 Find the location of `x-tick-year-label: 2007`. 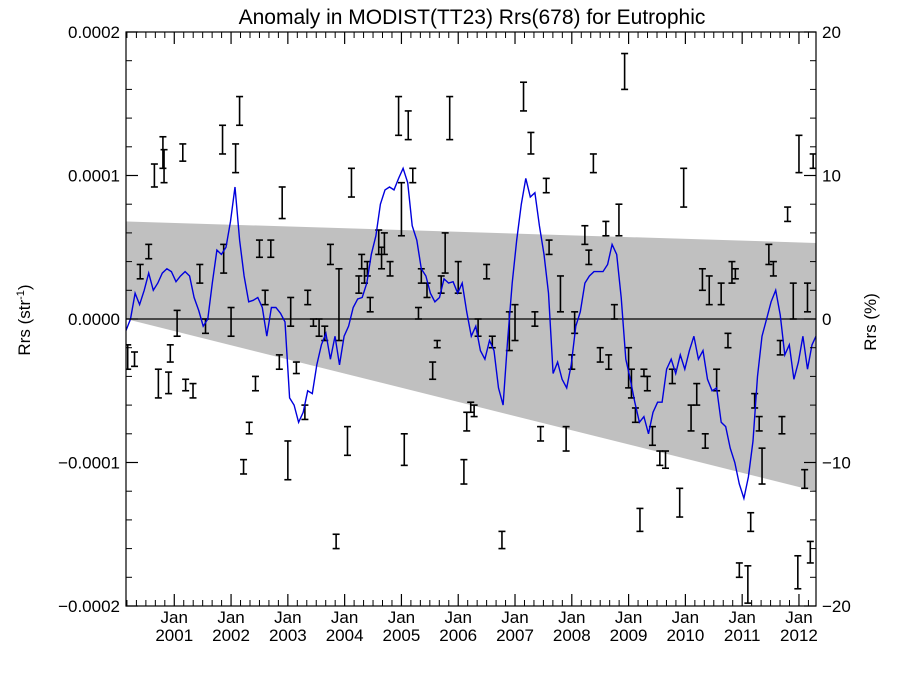

x-tick-year-label: 2007 is located at coordinates (515, 635).